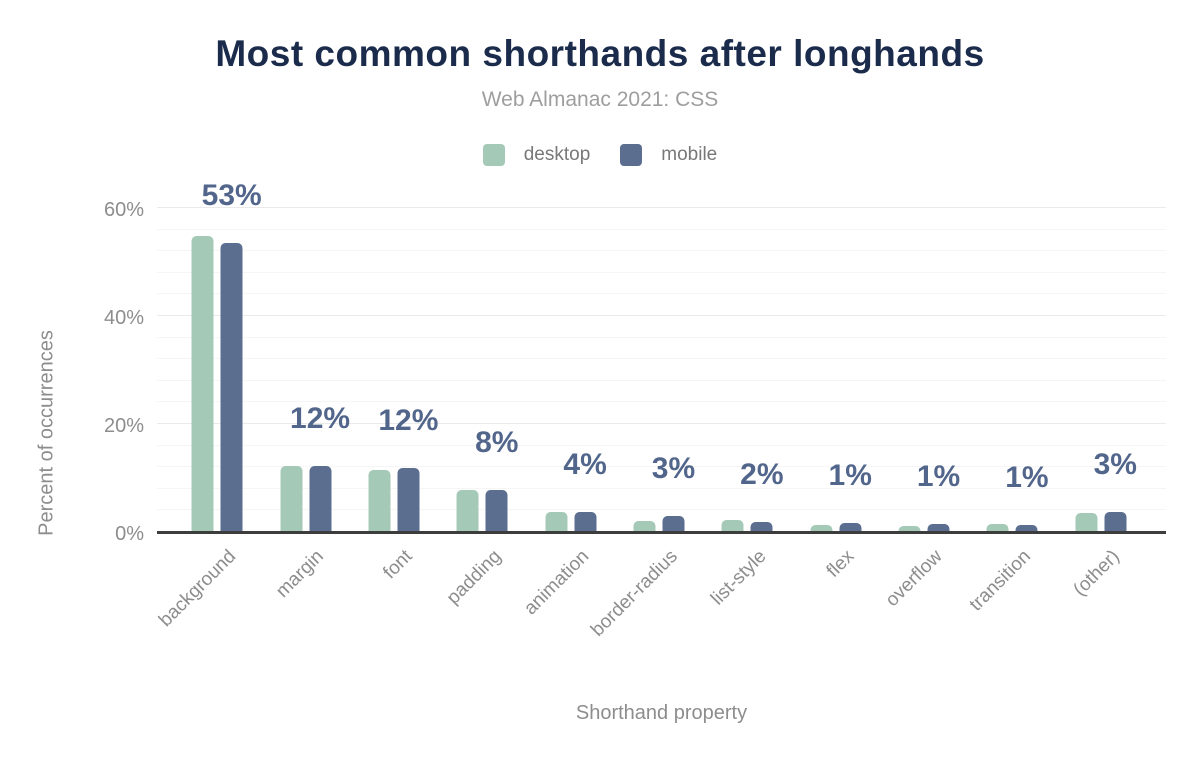 This screenshot has height=776, width=1200. Describe the element at coordinates (123, 210) in the screenshot. I see `y-axis-tick-label: 60%` at that location.